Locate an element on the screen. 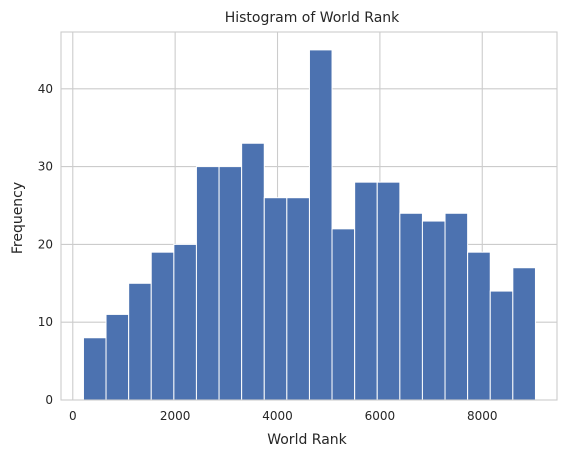 This screenshot has width=566, height=457. y-tick-label: 20 is located at coordinates (45, 244).